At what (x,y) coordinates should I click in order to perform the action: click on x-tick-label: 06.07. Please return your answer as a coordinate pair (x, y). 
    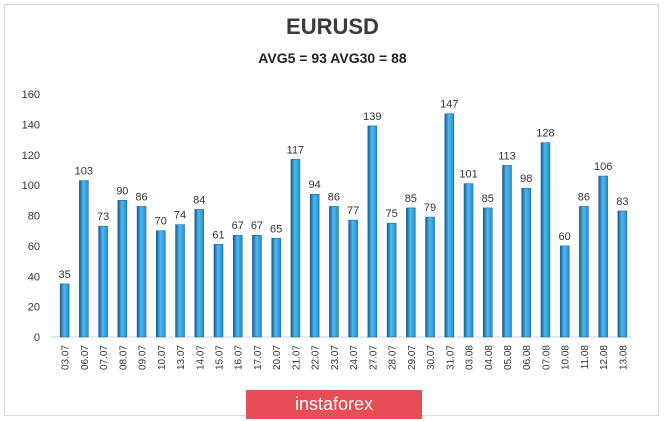
    Looking at the image, I should click on (85, 357).